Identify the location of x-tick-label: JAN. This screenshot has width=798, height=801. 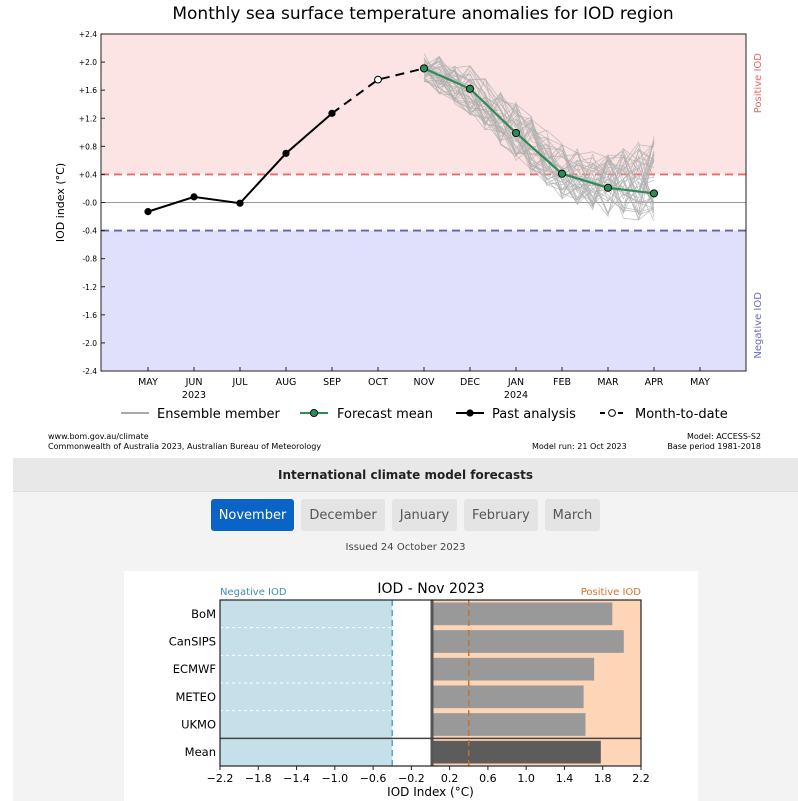
(515, 382).